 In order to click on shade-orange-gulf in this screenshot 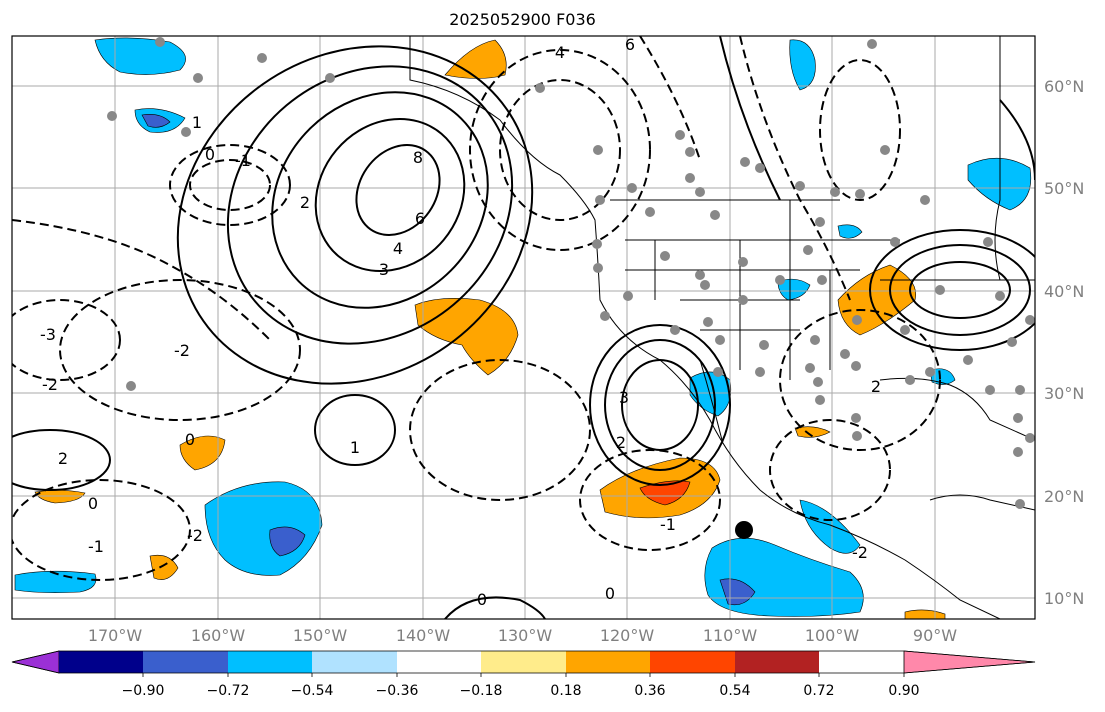, I will do `click(812, 432)`.